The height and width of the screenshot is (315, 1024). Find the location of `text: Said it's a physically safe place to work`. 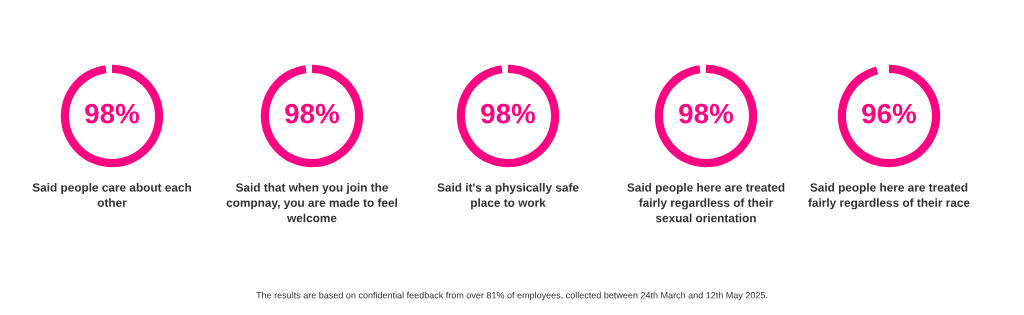

text: Said it's a physically safe place to work is located at coordinates (508, 196).